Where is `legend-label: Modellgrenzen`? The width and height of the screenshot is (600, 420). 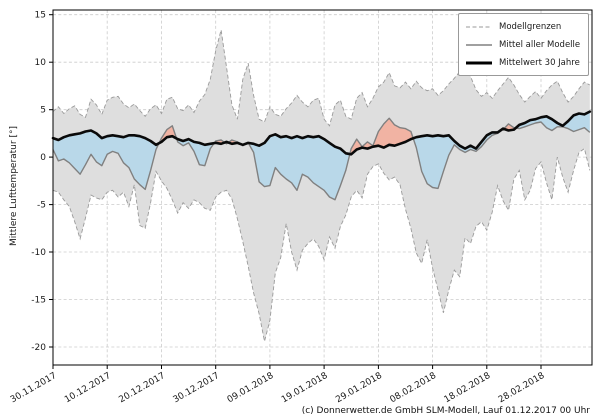 legend-label: Modellgrenzen is located at coordinates (530, 27).